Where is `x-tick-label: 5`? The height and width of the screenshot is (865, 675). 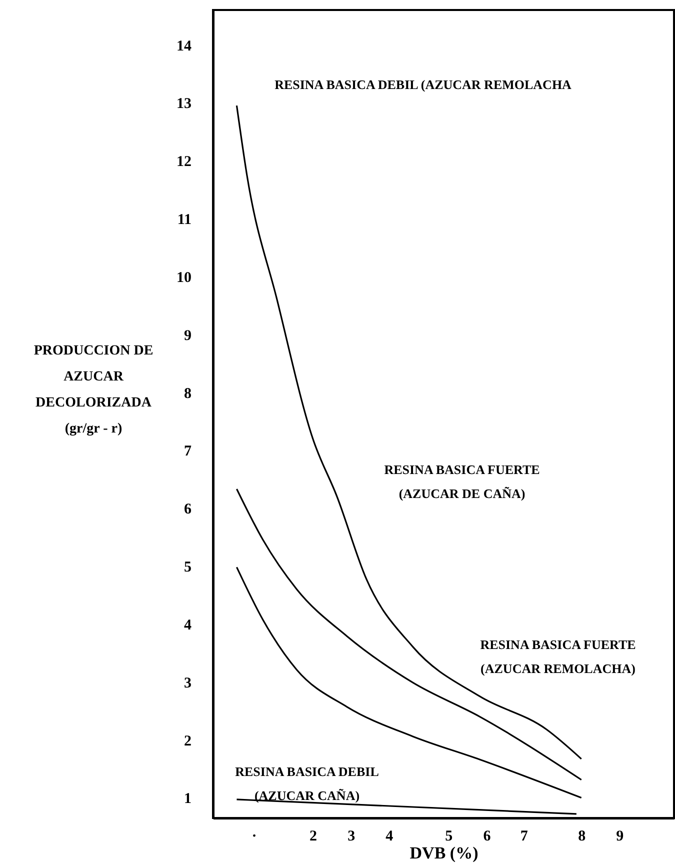
x-tick-label: 5 is located at coordinates (449, 836).